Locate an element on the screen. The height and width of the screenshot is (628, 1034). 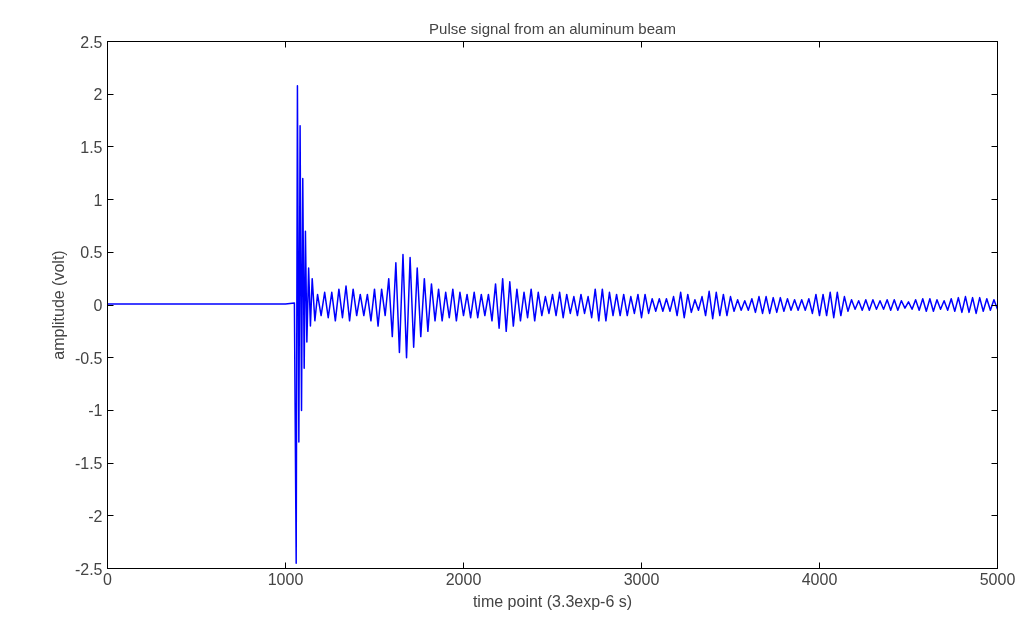
y-tick-label: -0.5 is located at coordinates (88, 358).